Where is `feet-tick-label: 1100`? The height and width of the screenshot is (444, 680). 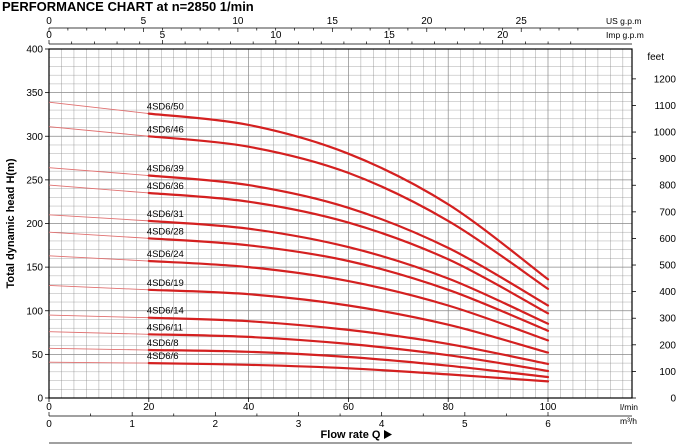 feet-tick-label: 1100 is located at coordinates (665, 106).